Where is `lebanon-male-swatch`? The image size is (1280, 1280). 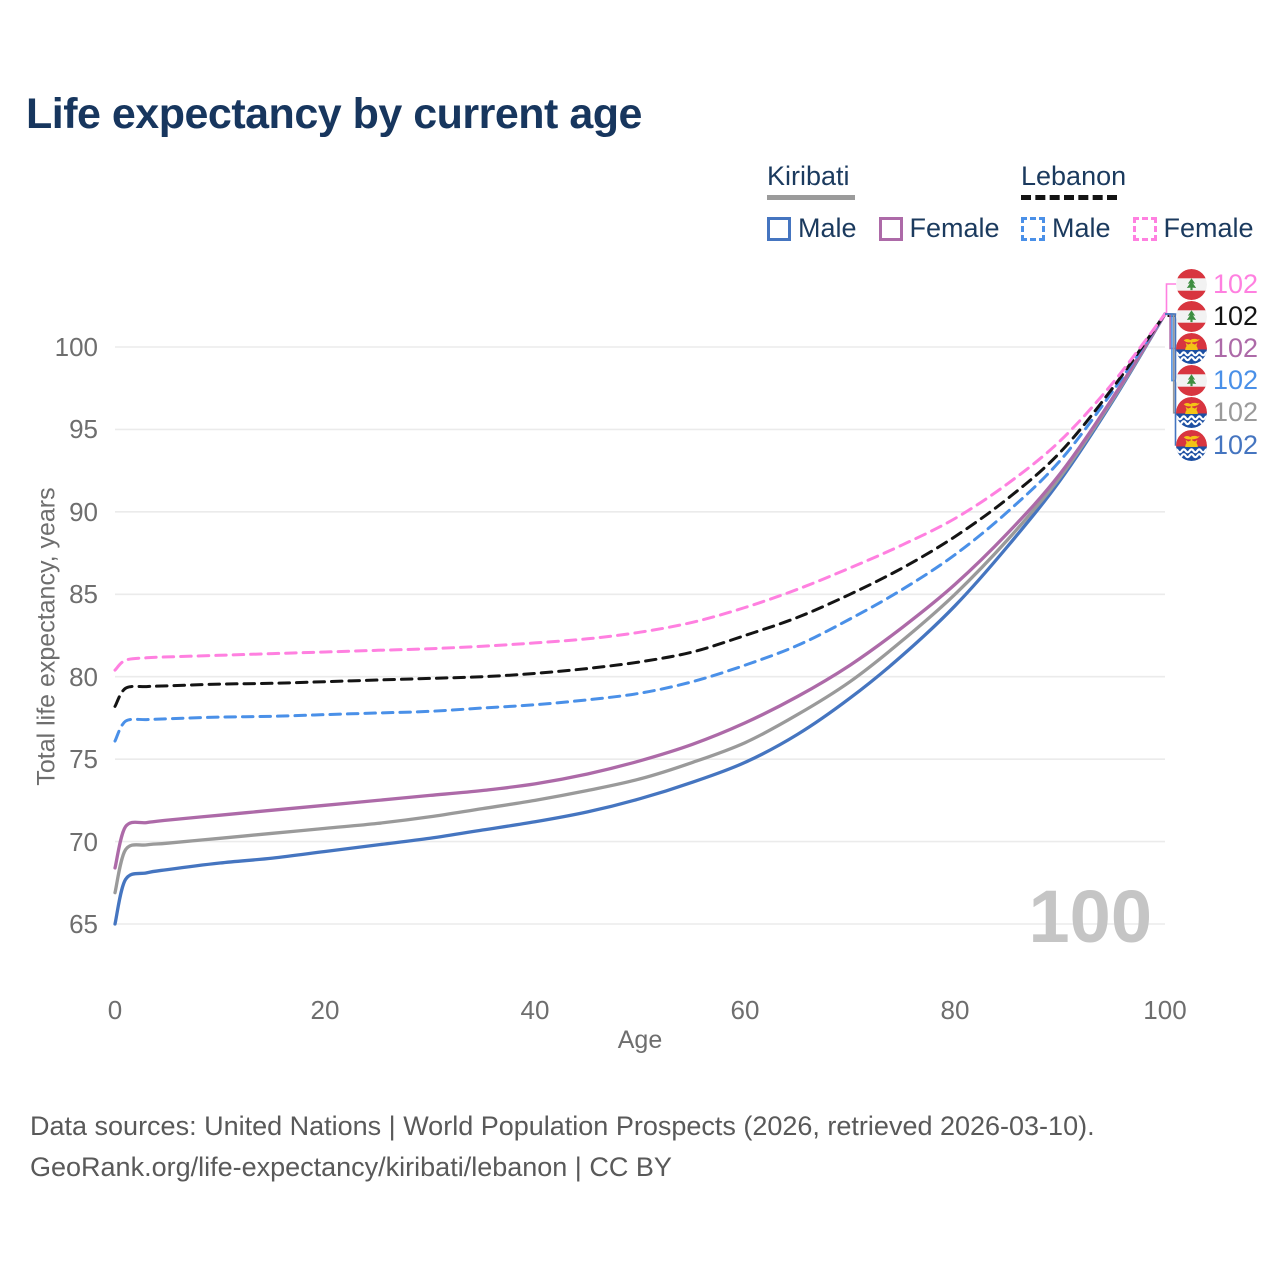
lebanon-male-swatch is located at coordinates (1033, 228).